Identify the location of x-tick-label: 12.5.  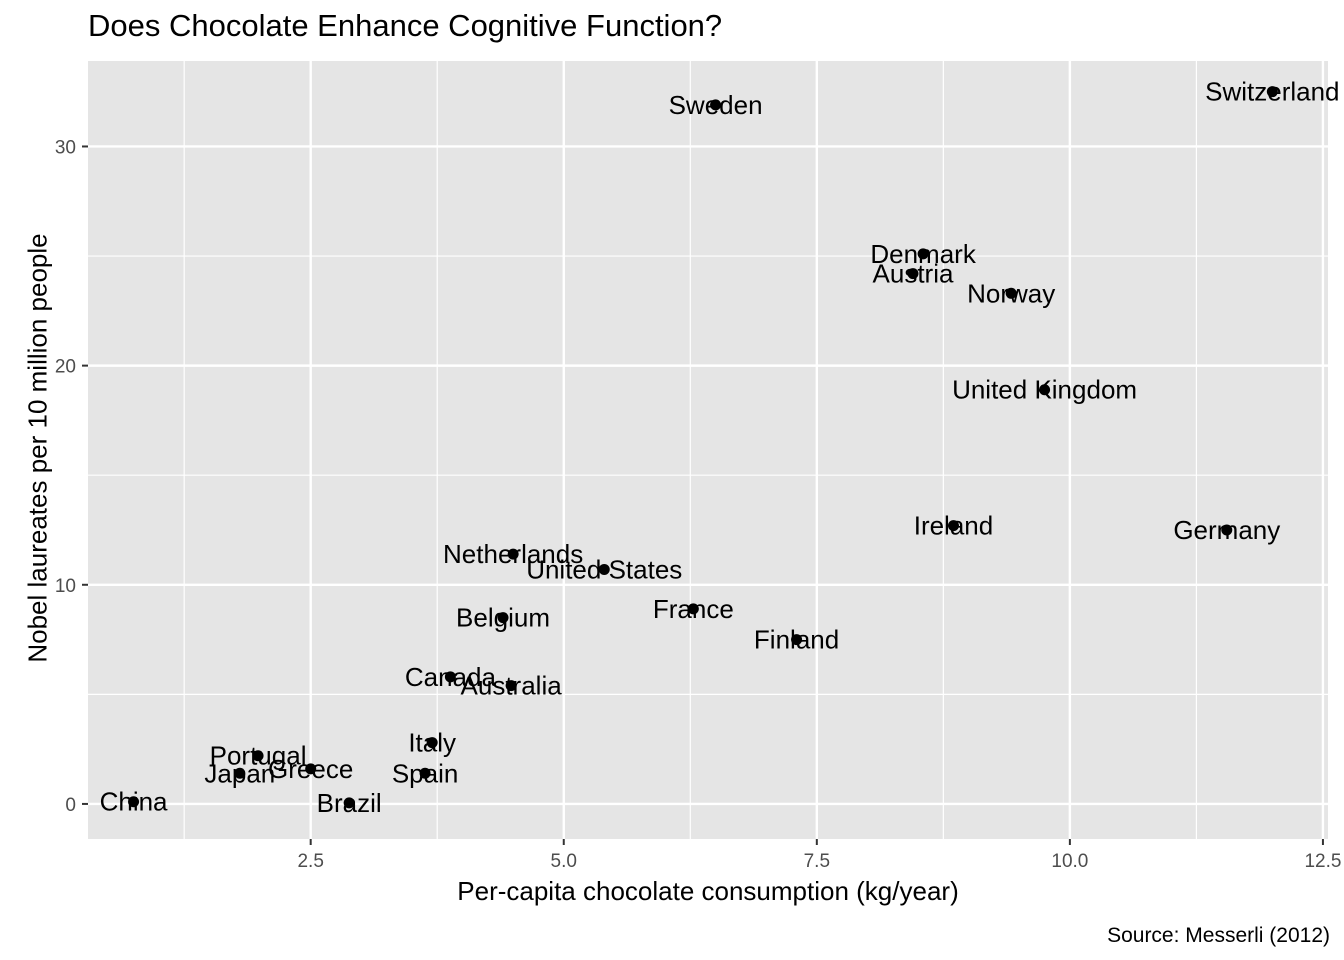
(1322, 861).